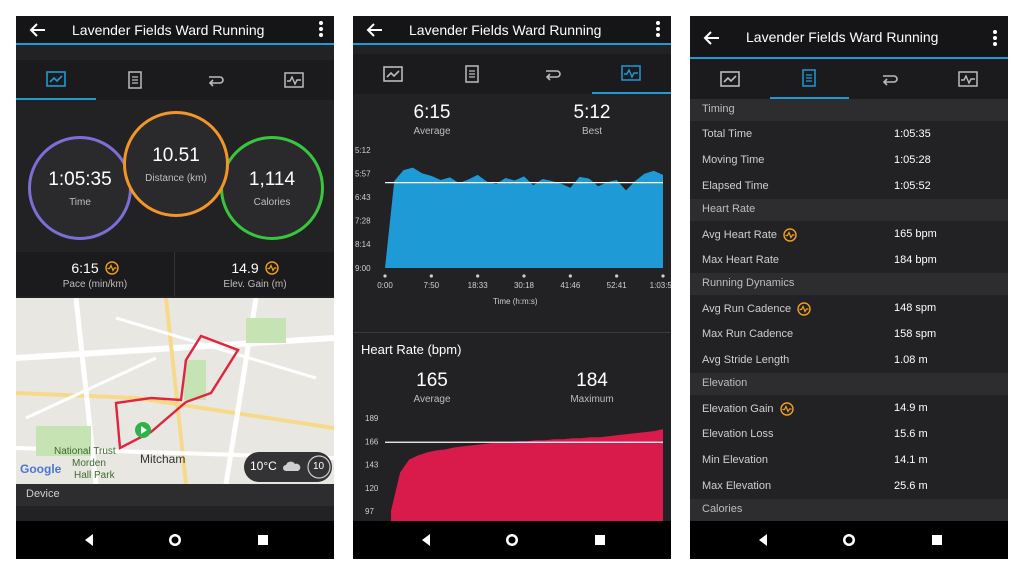  Describe the element at coordinates (735, 186) in the screenshot. I see `detail-label: Elapsed Time` at that location.